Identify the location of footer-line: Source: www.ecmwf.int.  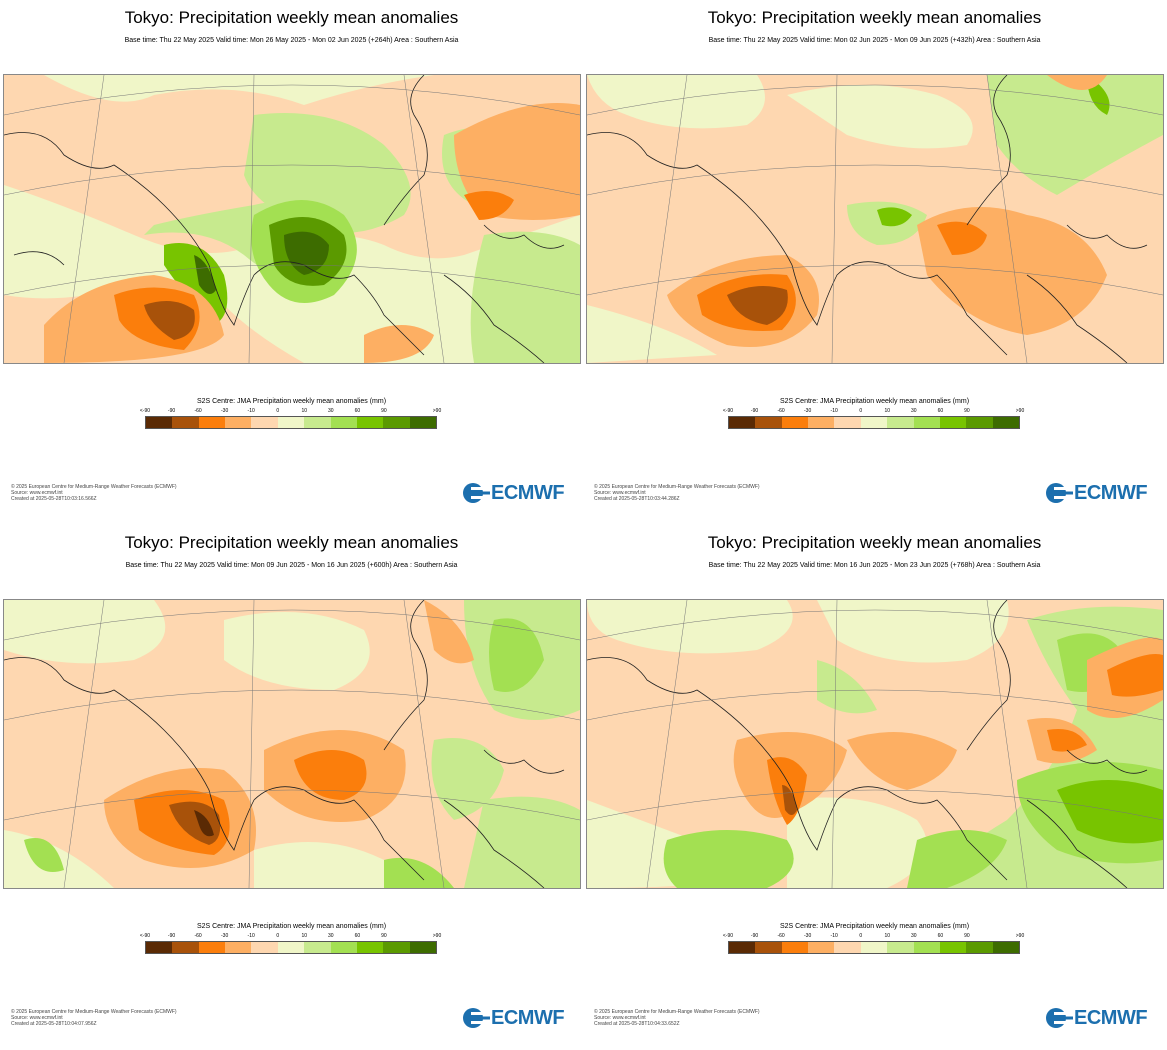
(620, 493).